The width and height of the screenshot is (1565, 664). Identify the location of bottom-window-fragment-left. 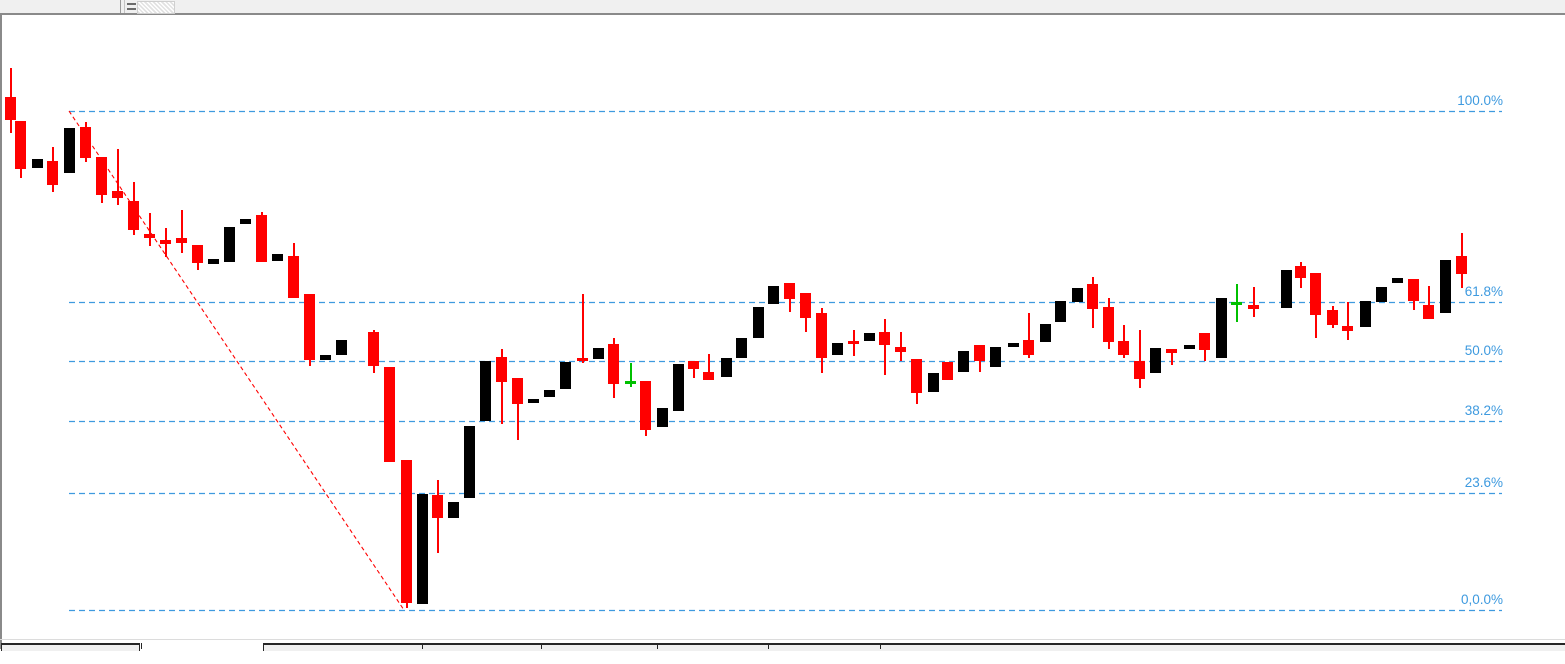
(70, 647).